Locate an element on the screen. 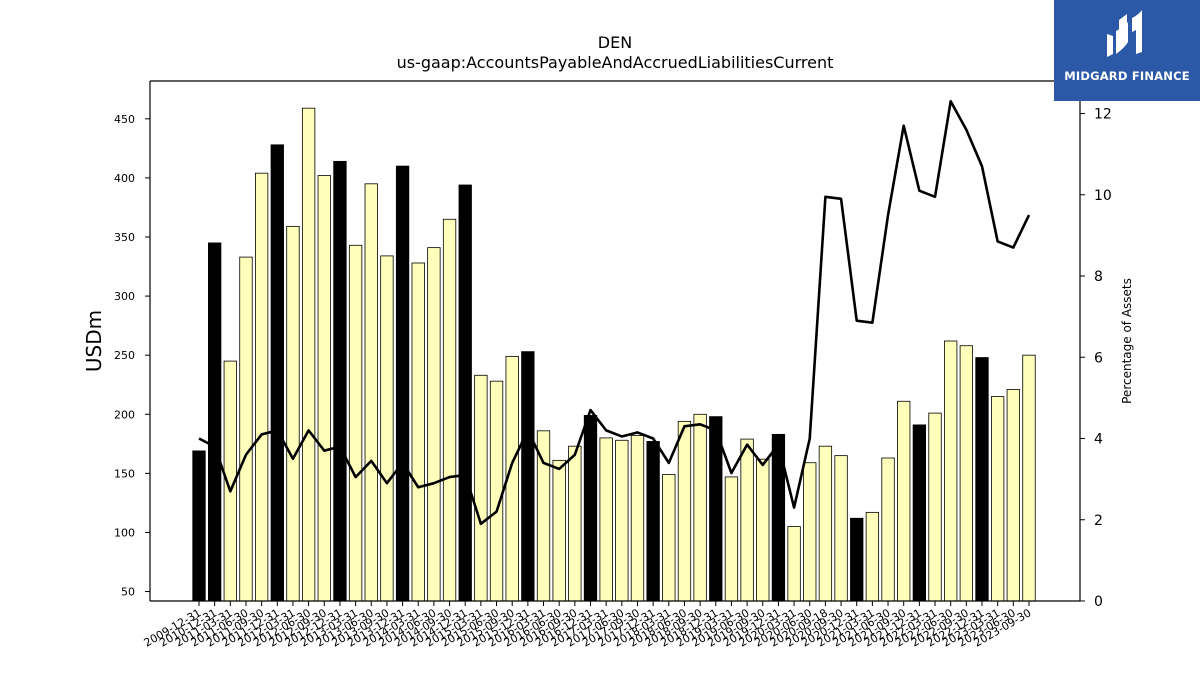 Image resolution: width=1200 pixels, height=675 pixels. y2-tick-label: 10 is located at coordinates (1103, 196).